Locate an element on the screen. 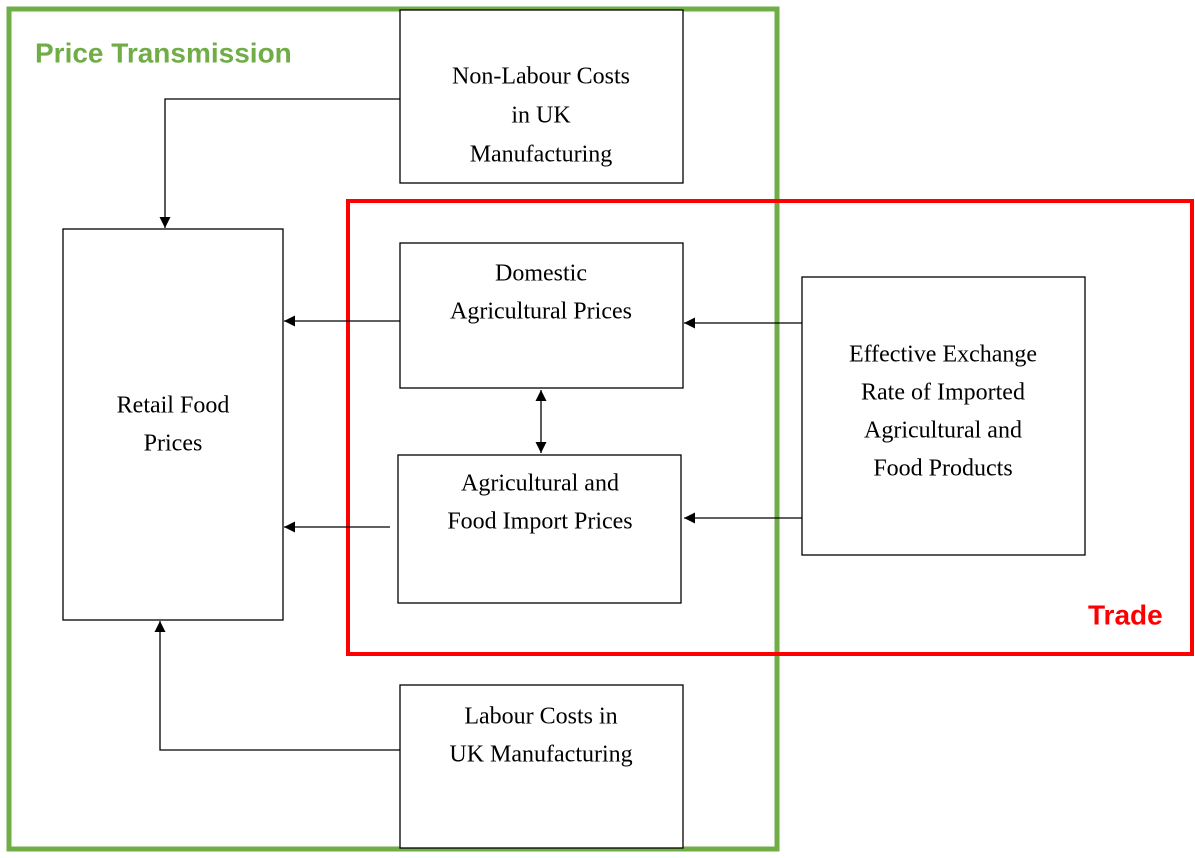 Image resolution: width=1195 pixels, height=858 pixels. node-label: Non-Labour Costs is located at coordinates (541, 77).